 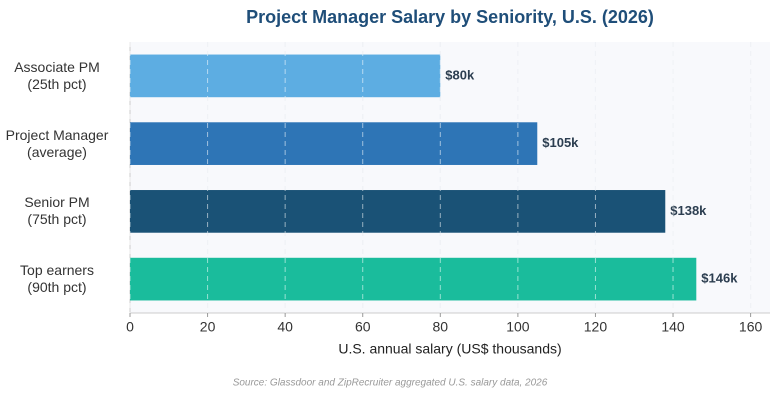 What do you see at coordinates (208, 327) in the screenshot?
I see `x-tick-label: 20` at bounding box center [208, 327].